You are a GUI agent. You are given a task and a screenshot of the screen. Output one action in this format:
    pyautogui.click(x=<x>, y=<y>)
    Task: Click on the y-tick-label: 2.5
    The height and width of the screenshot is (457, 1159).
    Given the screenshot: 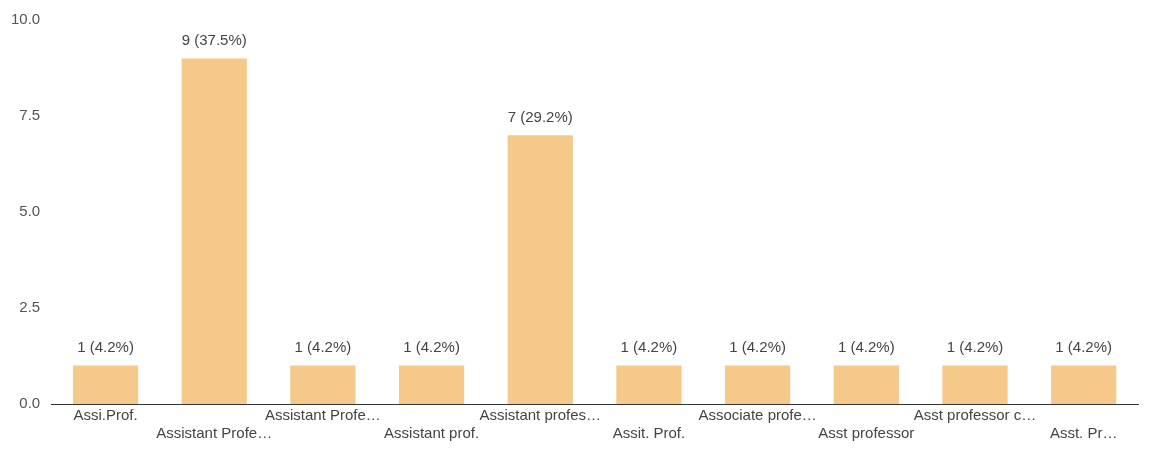 What is the action you would take?
    pyautogui.click(x=30, y=307)
    